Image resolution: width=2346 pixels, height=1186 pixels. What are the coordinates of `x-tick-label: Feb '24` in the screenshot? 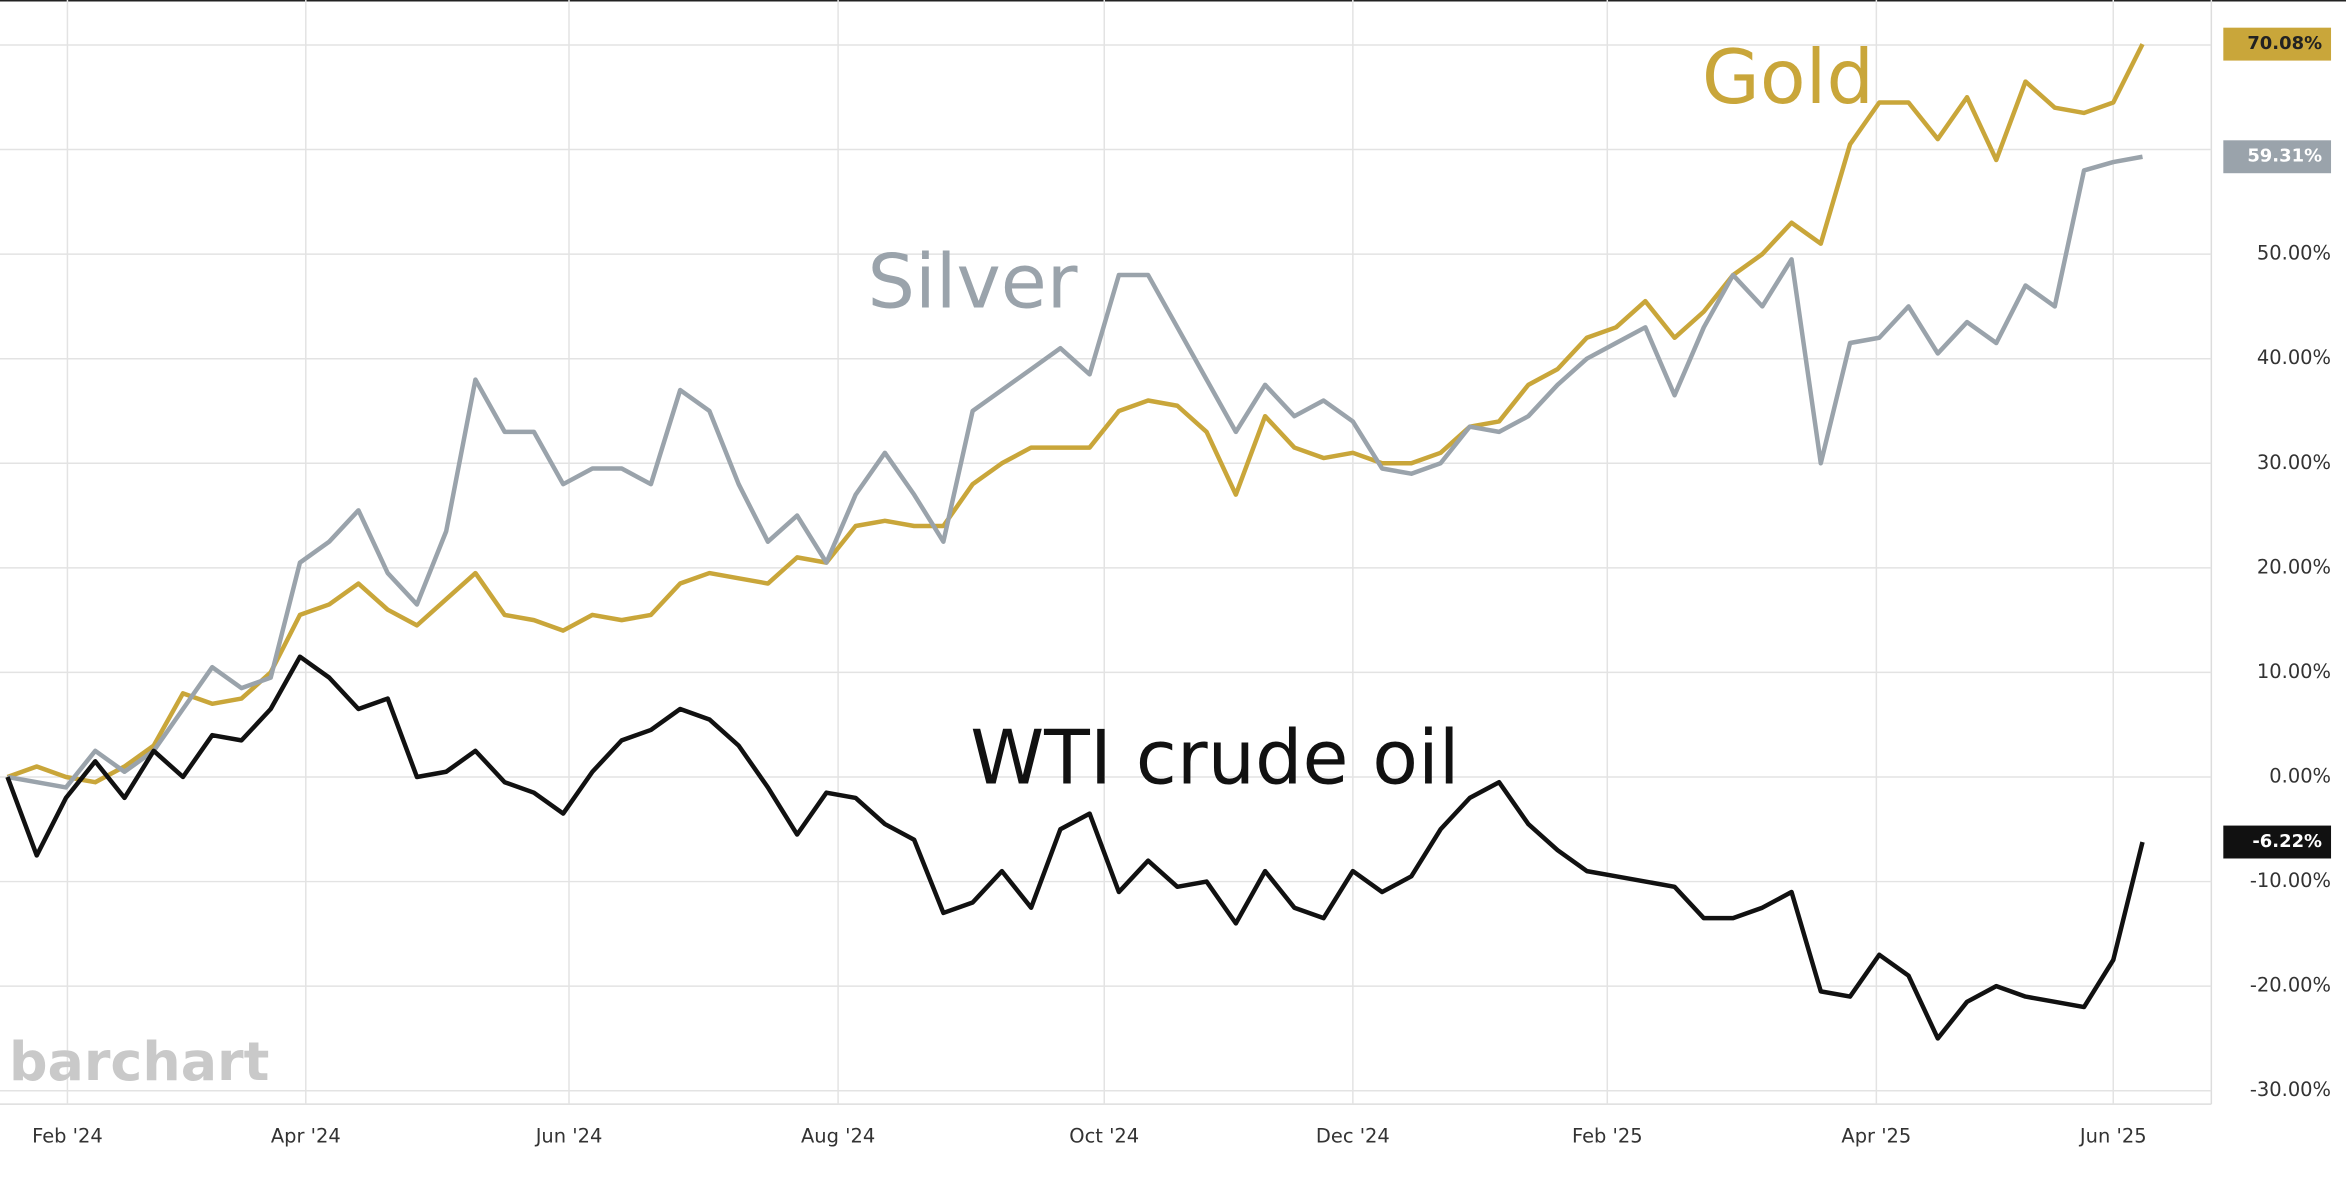 It's located at (67, 1136).